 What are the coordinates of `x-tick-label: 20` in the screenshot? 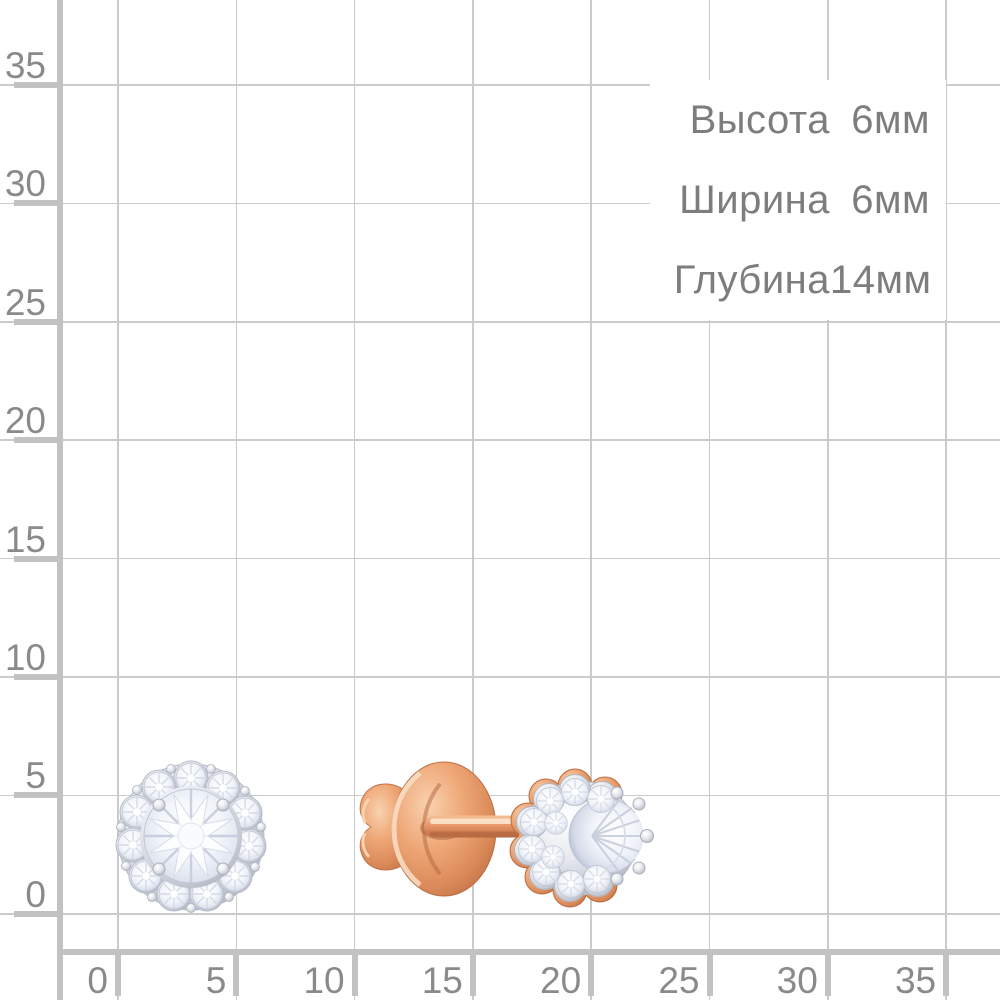 It's located at (561, 980).